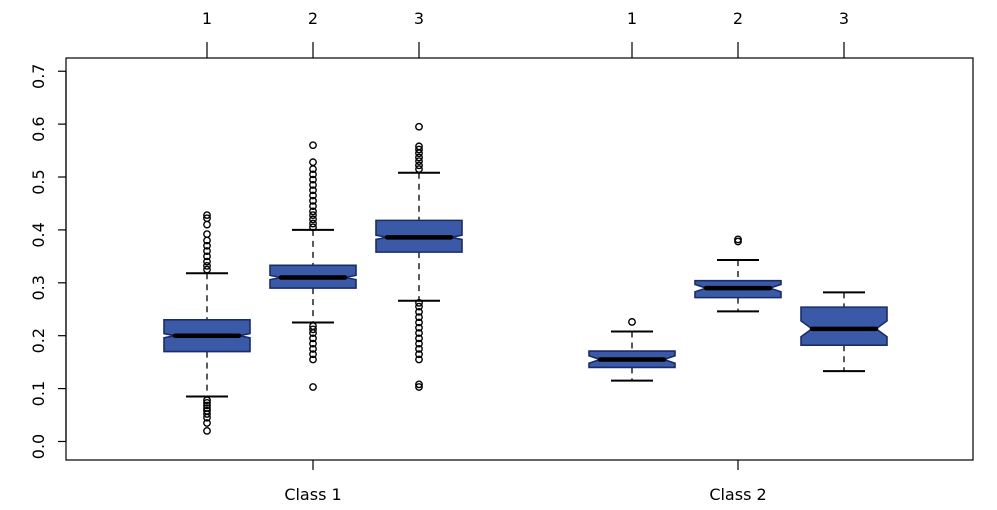  Describe the element at coordinates (737, 494) in the screenshot. I see `group-label: Class 2` at that location.